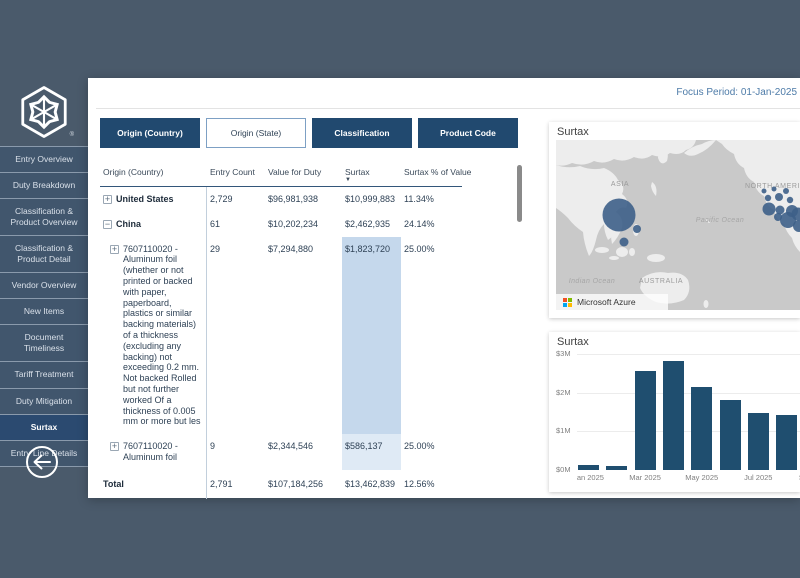 Image resolution: width=800 pixels, height=578 pixels. Describe the element at coordinates (563, 353) in the screenshot. I see `y-axis-tick: $3M` at that location.